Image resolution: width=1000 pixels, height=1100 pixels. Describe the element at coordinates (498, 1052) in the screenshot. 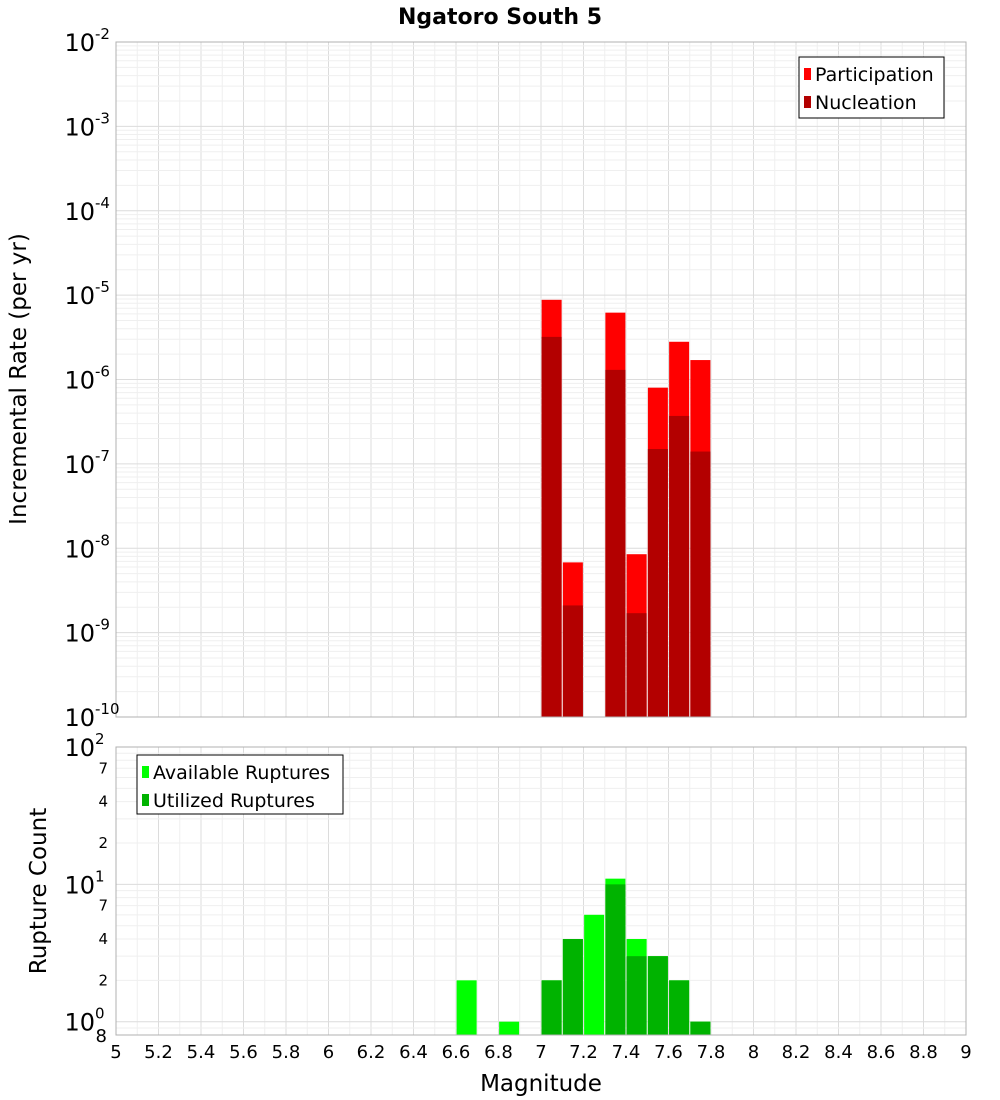

I see `x-tick-label: 6.8` at that location.